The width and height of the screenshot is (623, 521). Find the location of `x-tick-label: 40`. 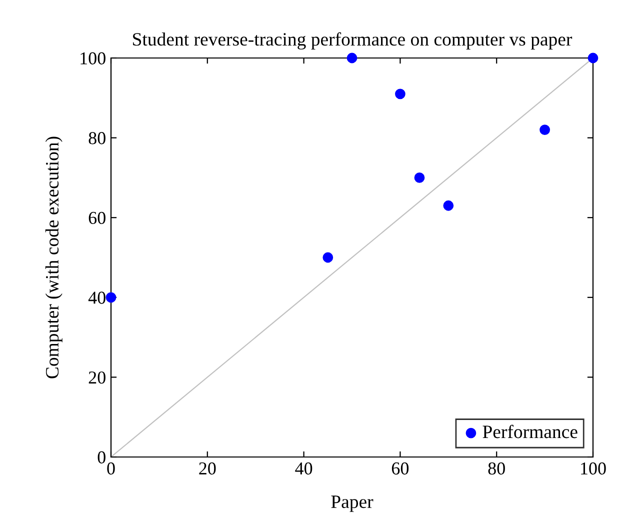

x-tick-label: 40 is located at coordinates (303, 468).